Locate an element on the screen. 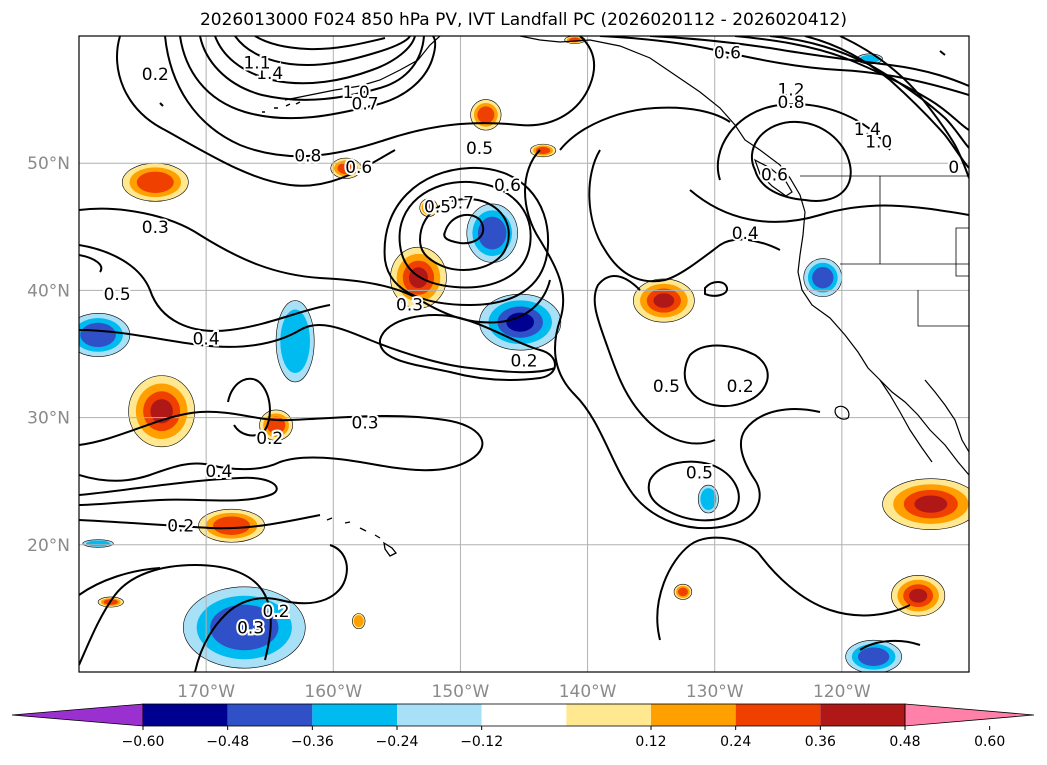  latitude-labels: 20°N 30°N 40°N 50°N is located at coordinates (48, 355).